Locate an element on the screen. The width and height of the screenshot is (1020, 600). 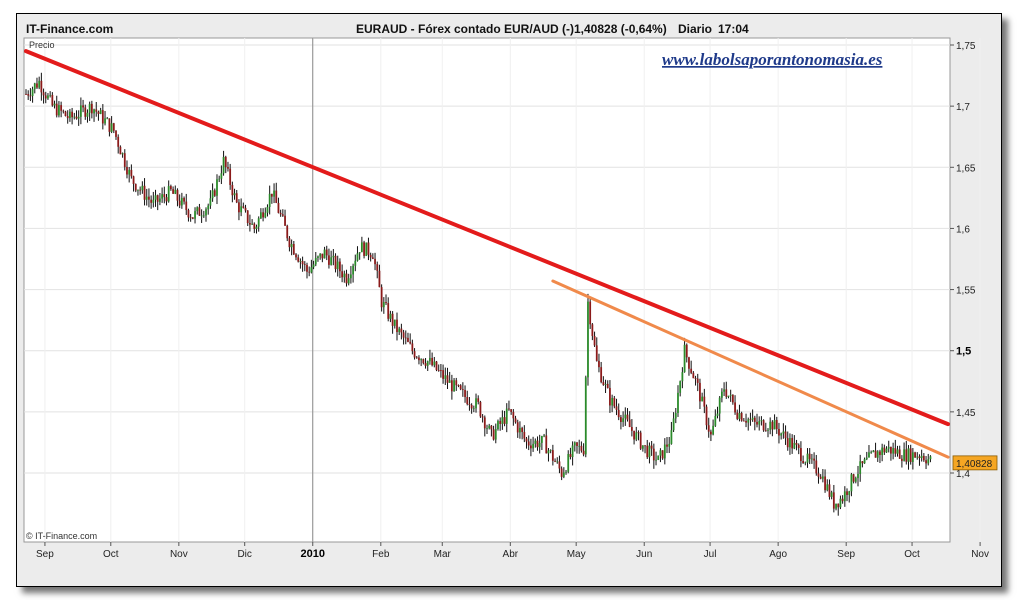
x-tick-label: Oct is located at coordinates (111, 554).